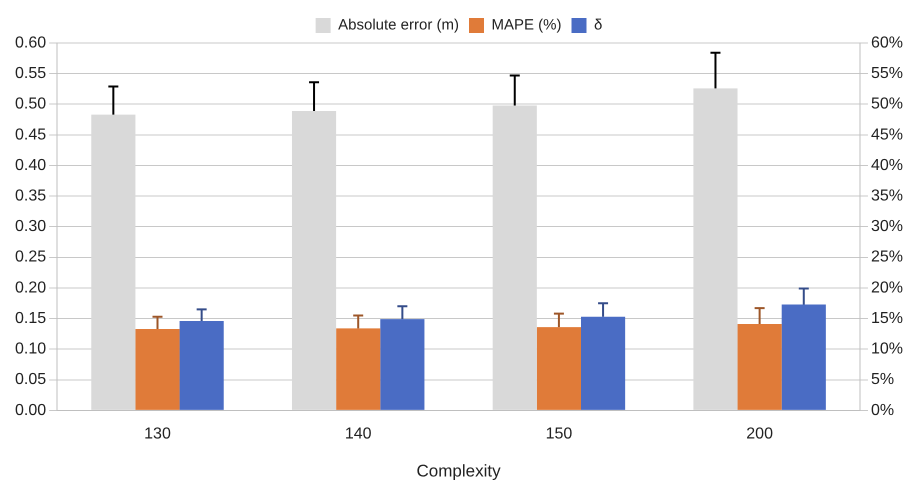 The width and height of the screenshot is (920, 494). I want to click on y2-tick-label: 20%, so click(887, 287).